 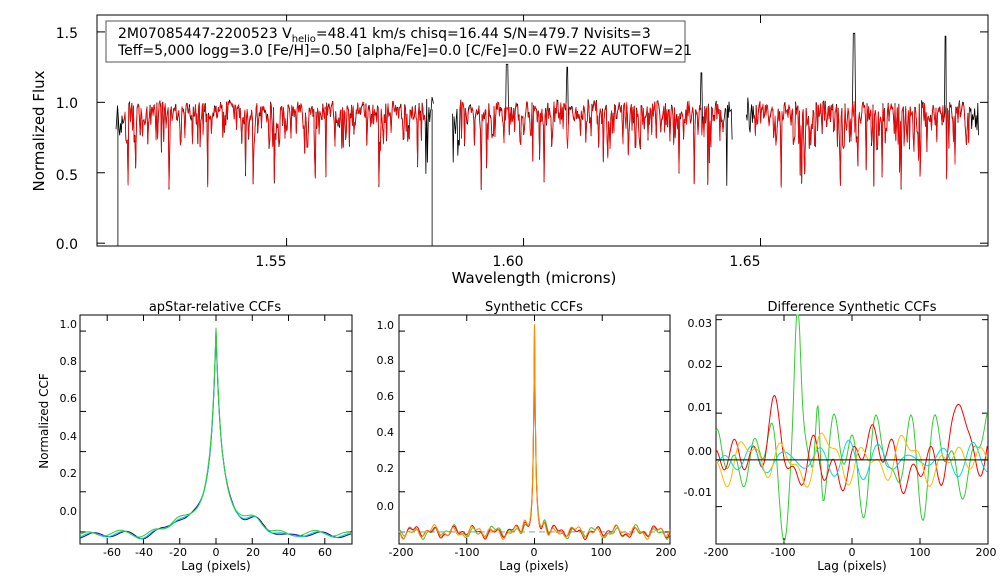 What do you see at coordinates (69, 473) in the screenshot?
I see `apstar-ccf-ytick-0.2: 0.2` at bounding box center [69, 473].